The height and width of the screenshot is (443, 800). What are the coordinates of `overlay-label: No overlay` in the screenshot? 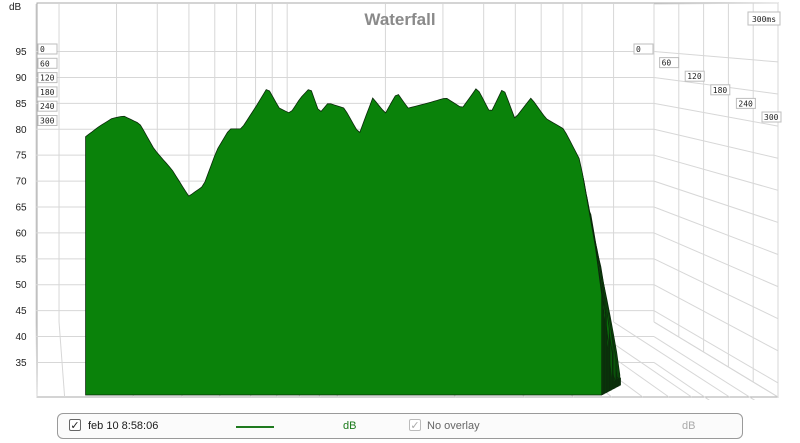 It's located at (453, 426).